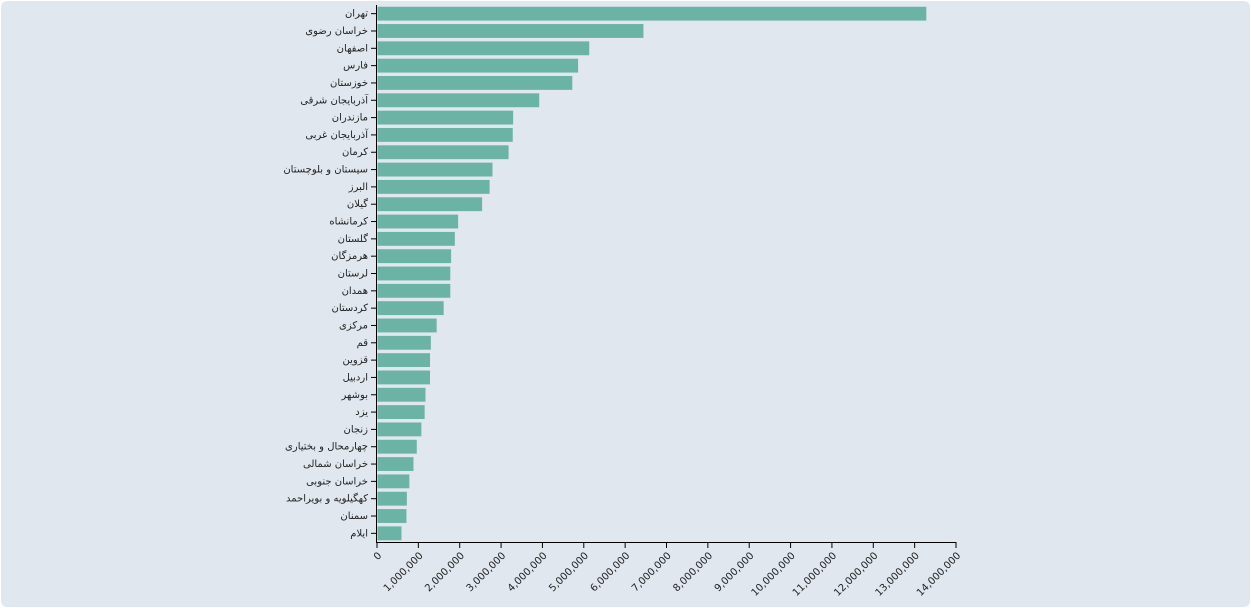 The image size is (1251, 608). Describe the element at coordinates (355, 291) in the screenshot. I see `y-tick-label: همدان` at that location.